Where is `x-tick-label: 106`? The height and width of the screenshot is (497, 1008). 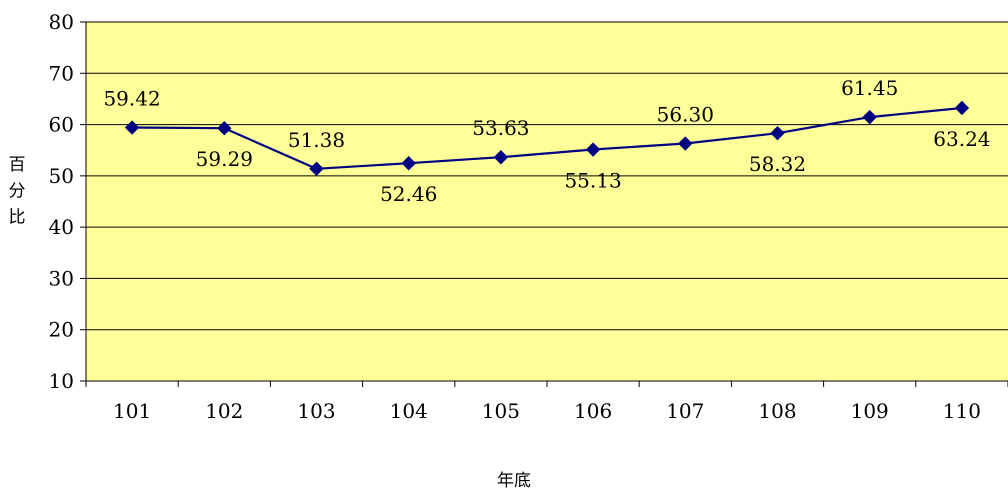 x-tick-label: 106 is located at coordinates (593, 411).